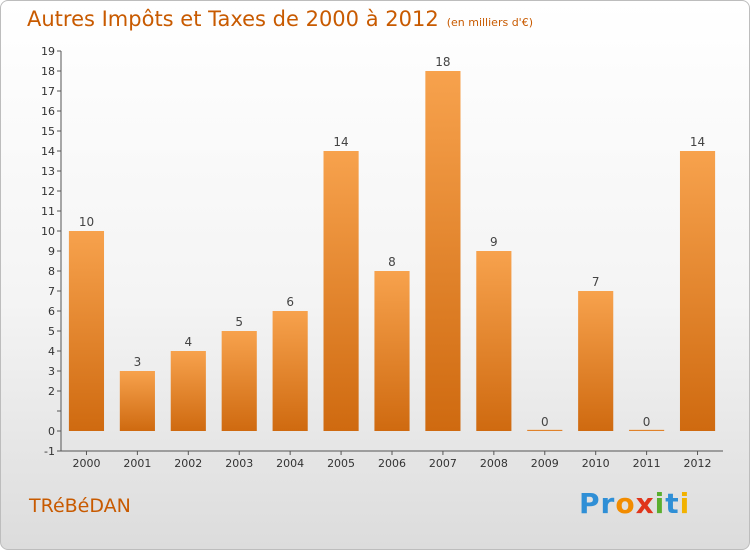 The image size is (750, 550). What do you see at coordinates (51, 391) in the screenshot?
I see `y-tick-label: 2` at bounding box center [51, 391].